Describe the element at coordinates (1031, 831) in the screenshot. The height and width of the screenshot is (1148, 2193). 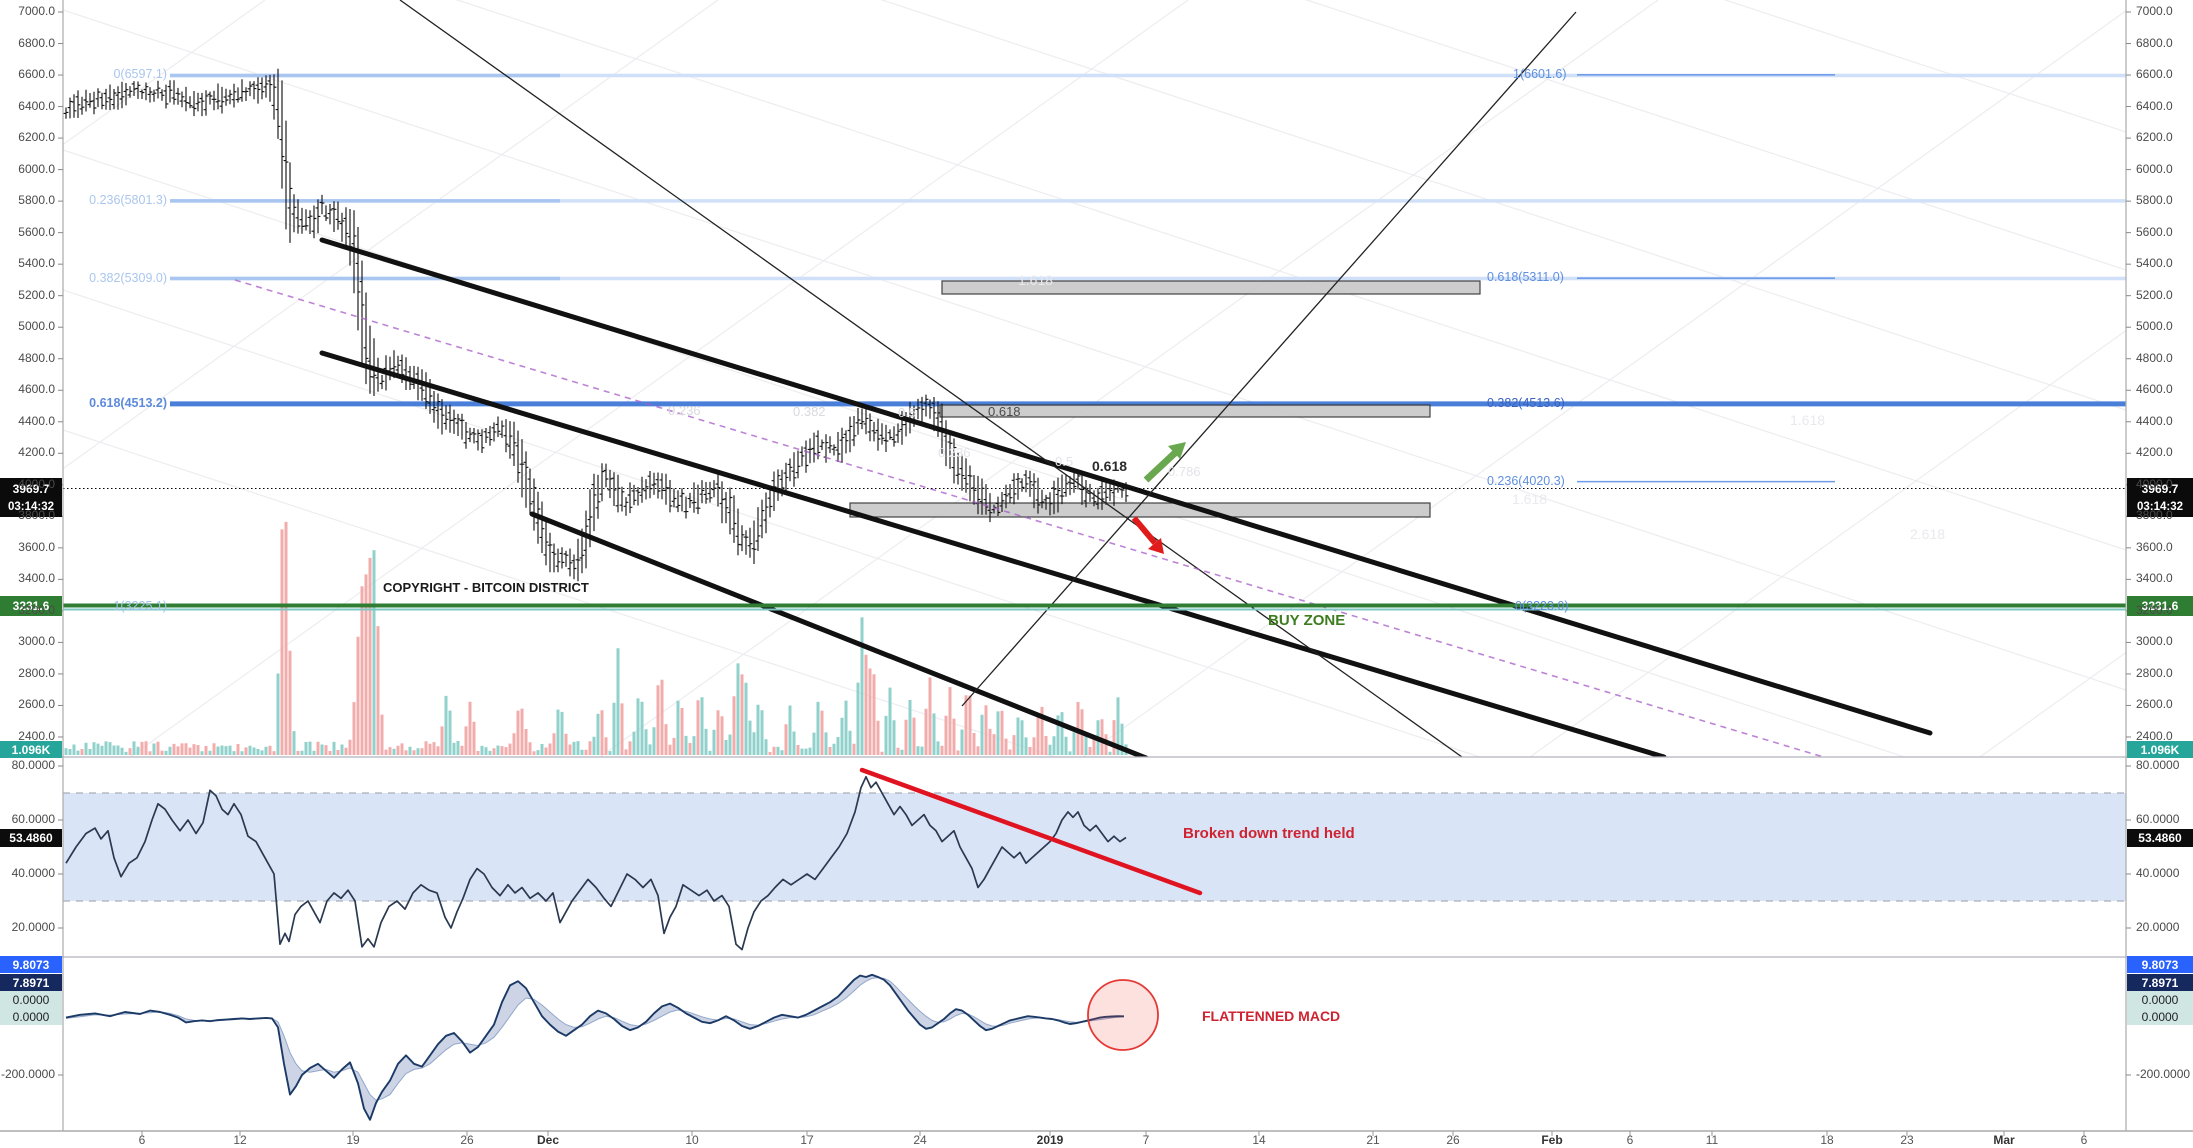
I see `rsi-broken-trendline` at that location.